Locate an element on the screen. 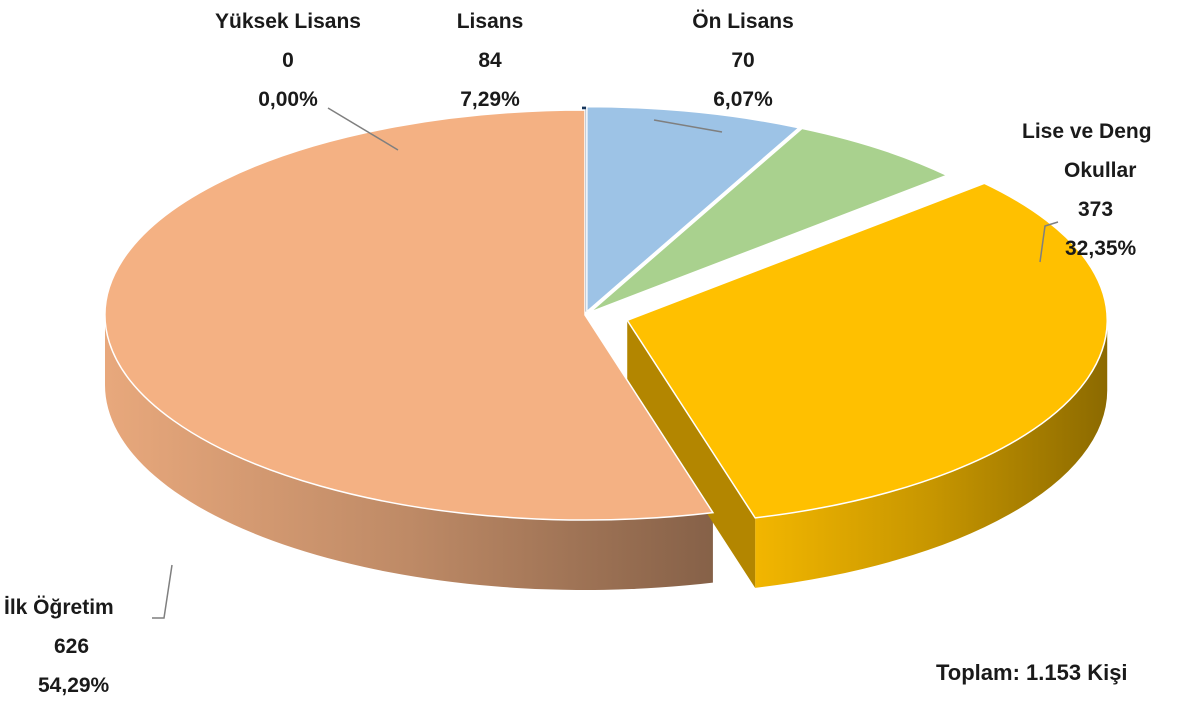 The width and height of the screenshot is (1192, 705). label-lise-name-line2: Okullar is located at coordinates (1100, 170).